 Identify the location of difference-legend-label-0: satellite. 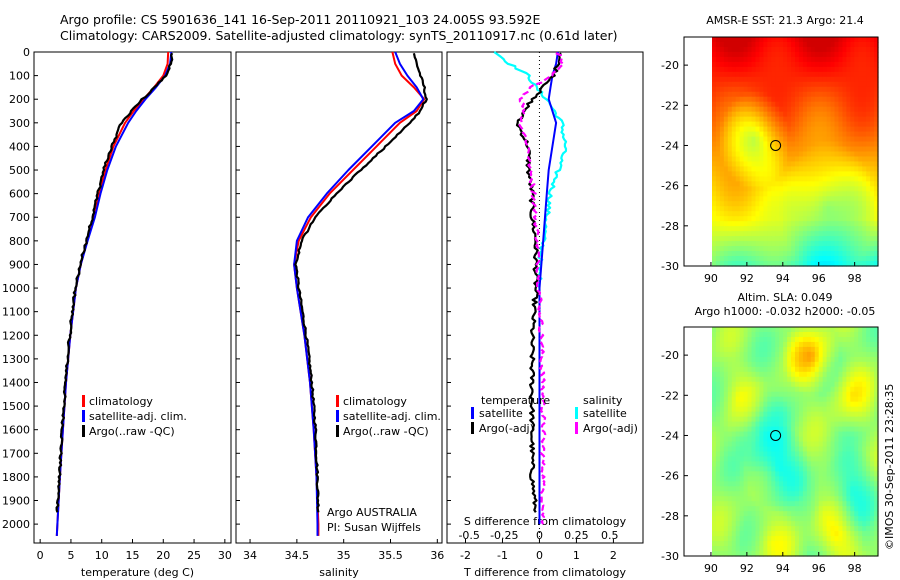
(501, 413).